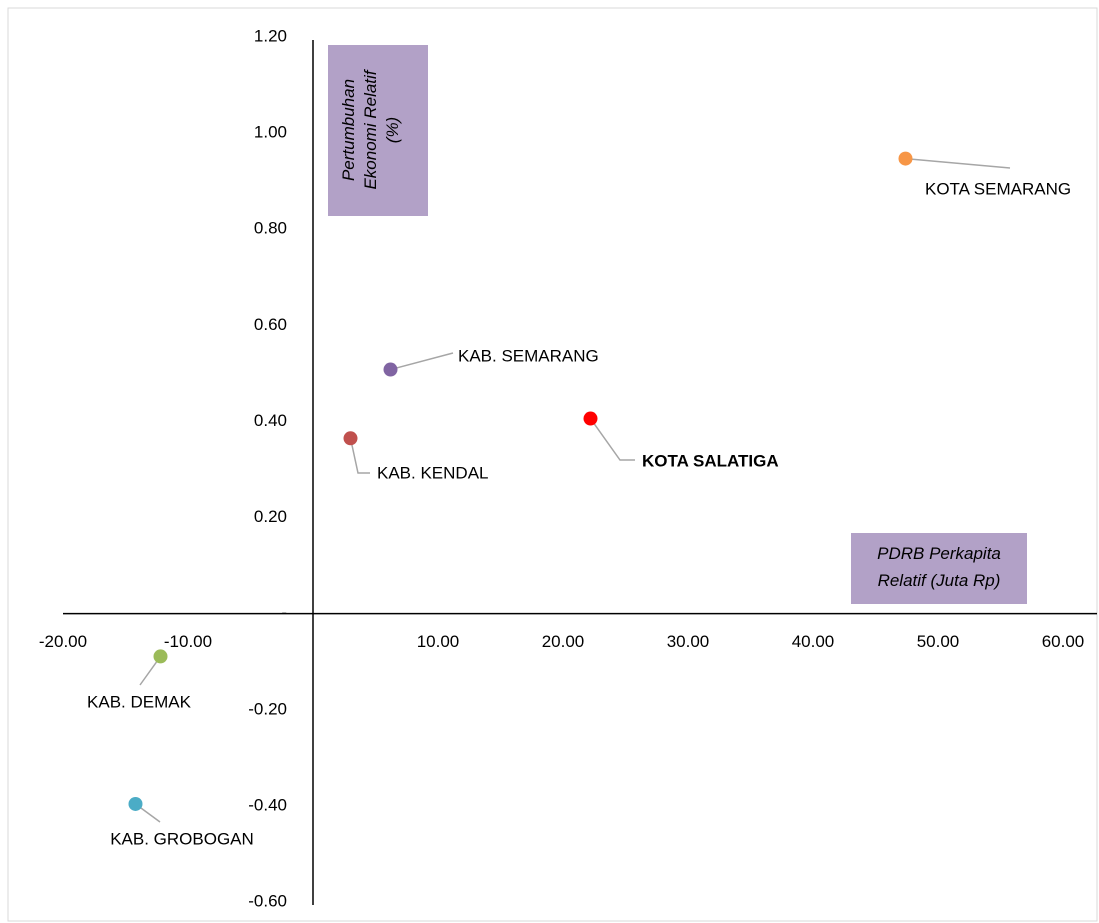  I want to click on y-tick-label: 0.40, so click(270, 420).